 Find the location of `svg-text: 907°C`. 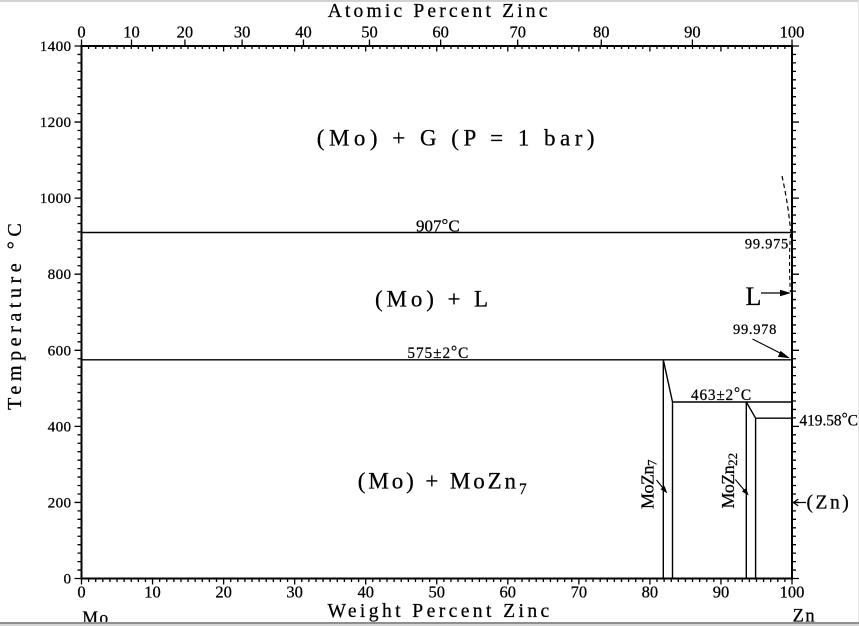

svg-text: 907°C is located at coordinates (438, 225).